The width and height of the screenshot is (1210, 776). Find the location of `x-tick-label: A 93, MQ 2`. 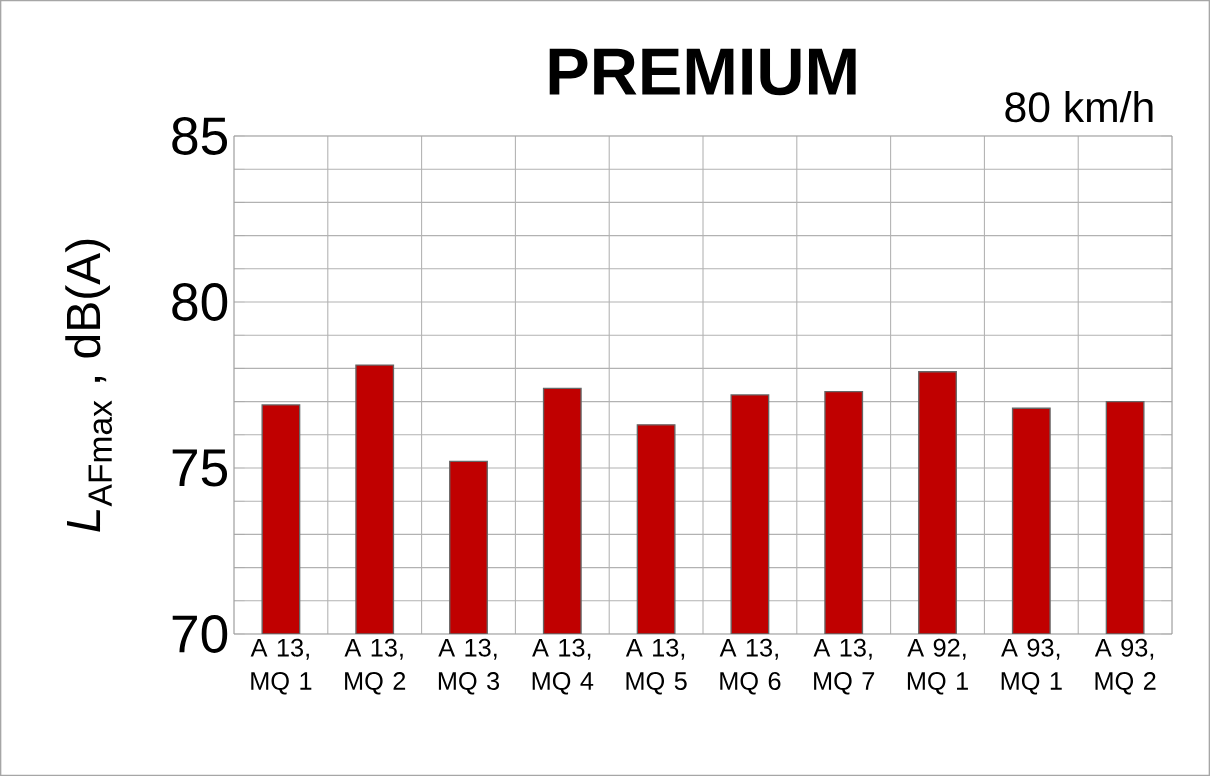

x-tick-label: A 93, MQ 2 is located at coordinates (1125, 666).